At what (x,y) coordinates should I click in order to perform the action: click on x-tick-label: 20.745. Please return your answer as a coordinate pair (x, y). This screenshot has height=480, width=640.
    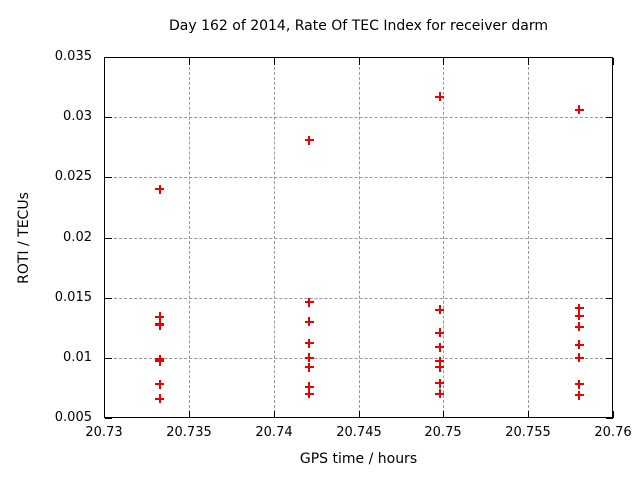
    Looking at the image, I should click on (359, 432).